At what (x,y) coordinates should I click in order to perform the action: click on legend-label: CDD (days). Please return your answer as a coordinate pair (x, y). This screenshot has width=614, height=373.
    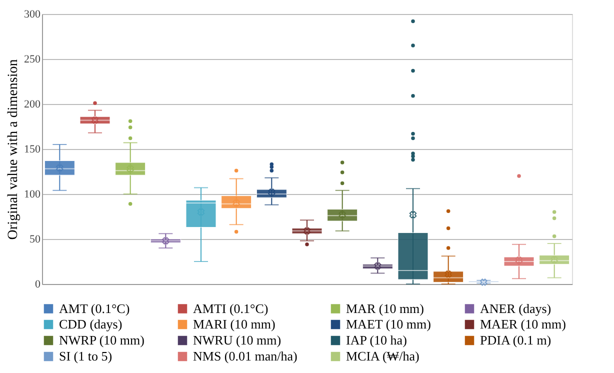
    Looking at the image, I should click on (90, 324).